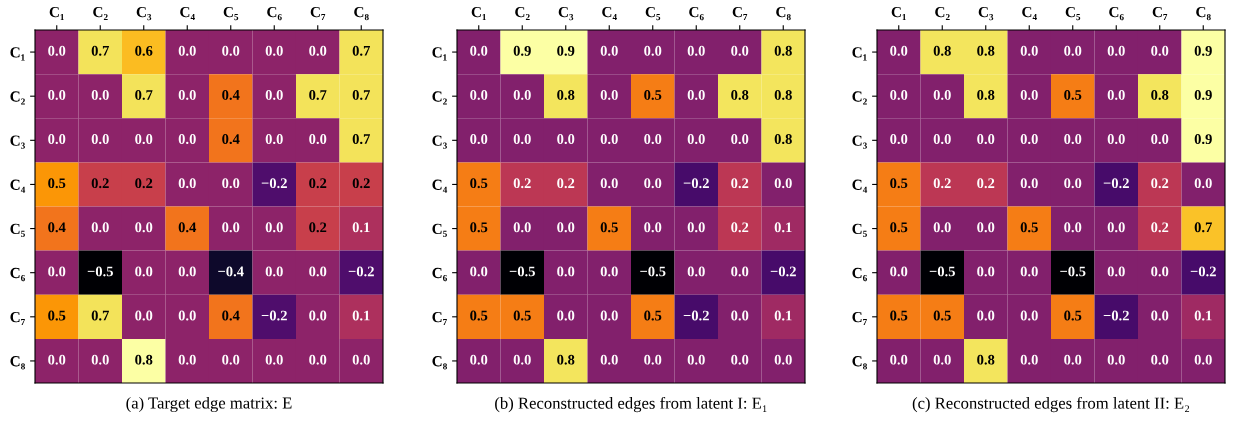 This screenshot has height=427, width=1247. I want to click on x-axis-title: (c) Reconstructed edges from latent II: E₂, so click(1051, 404).